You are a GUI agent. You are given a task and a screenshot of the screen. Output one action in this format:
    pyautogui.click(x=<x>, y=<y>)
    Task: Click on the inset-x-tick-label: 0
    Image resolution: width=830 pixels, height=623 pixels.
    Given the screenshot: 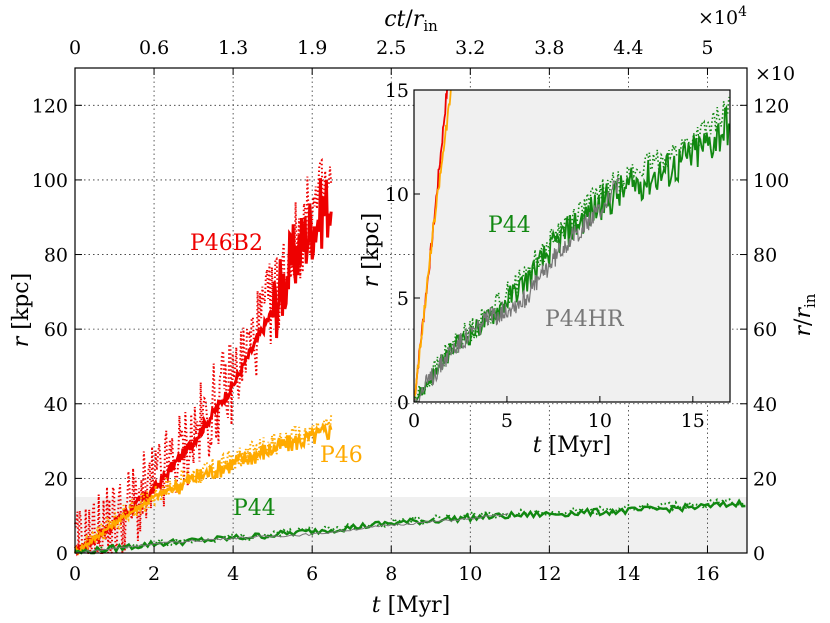 What is the action you would take?
    pyautogui.click(x=414, y=421)
    